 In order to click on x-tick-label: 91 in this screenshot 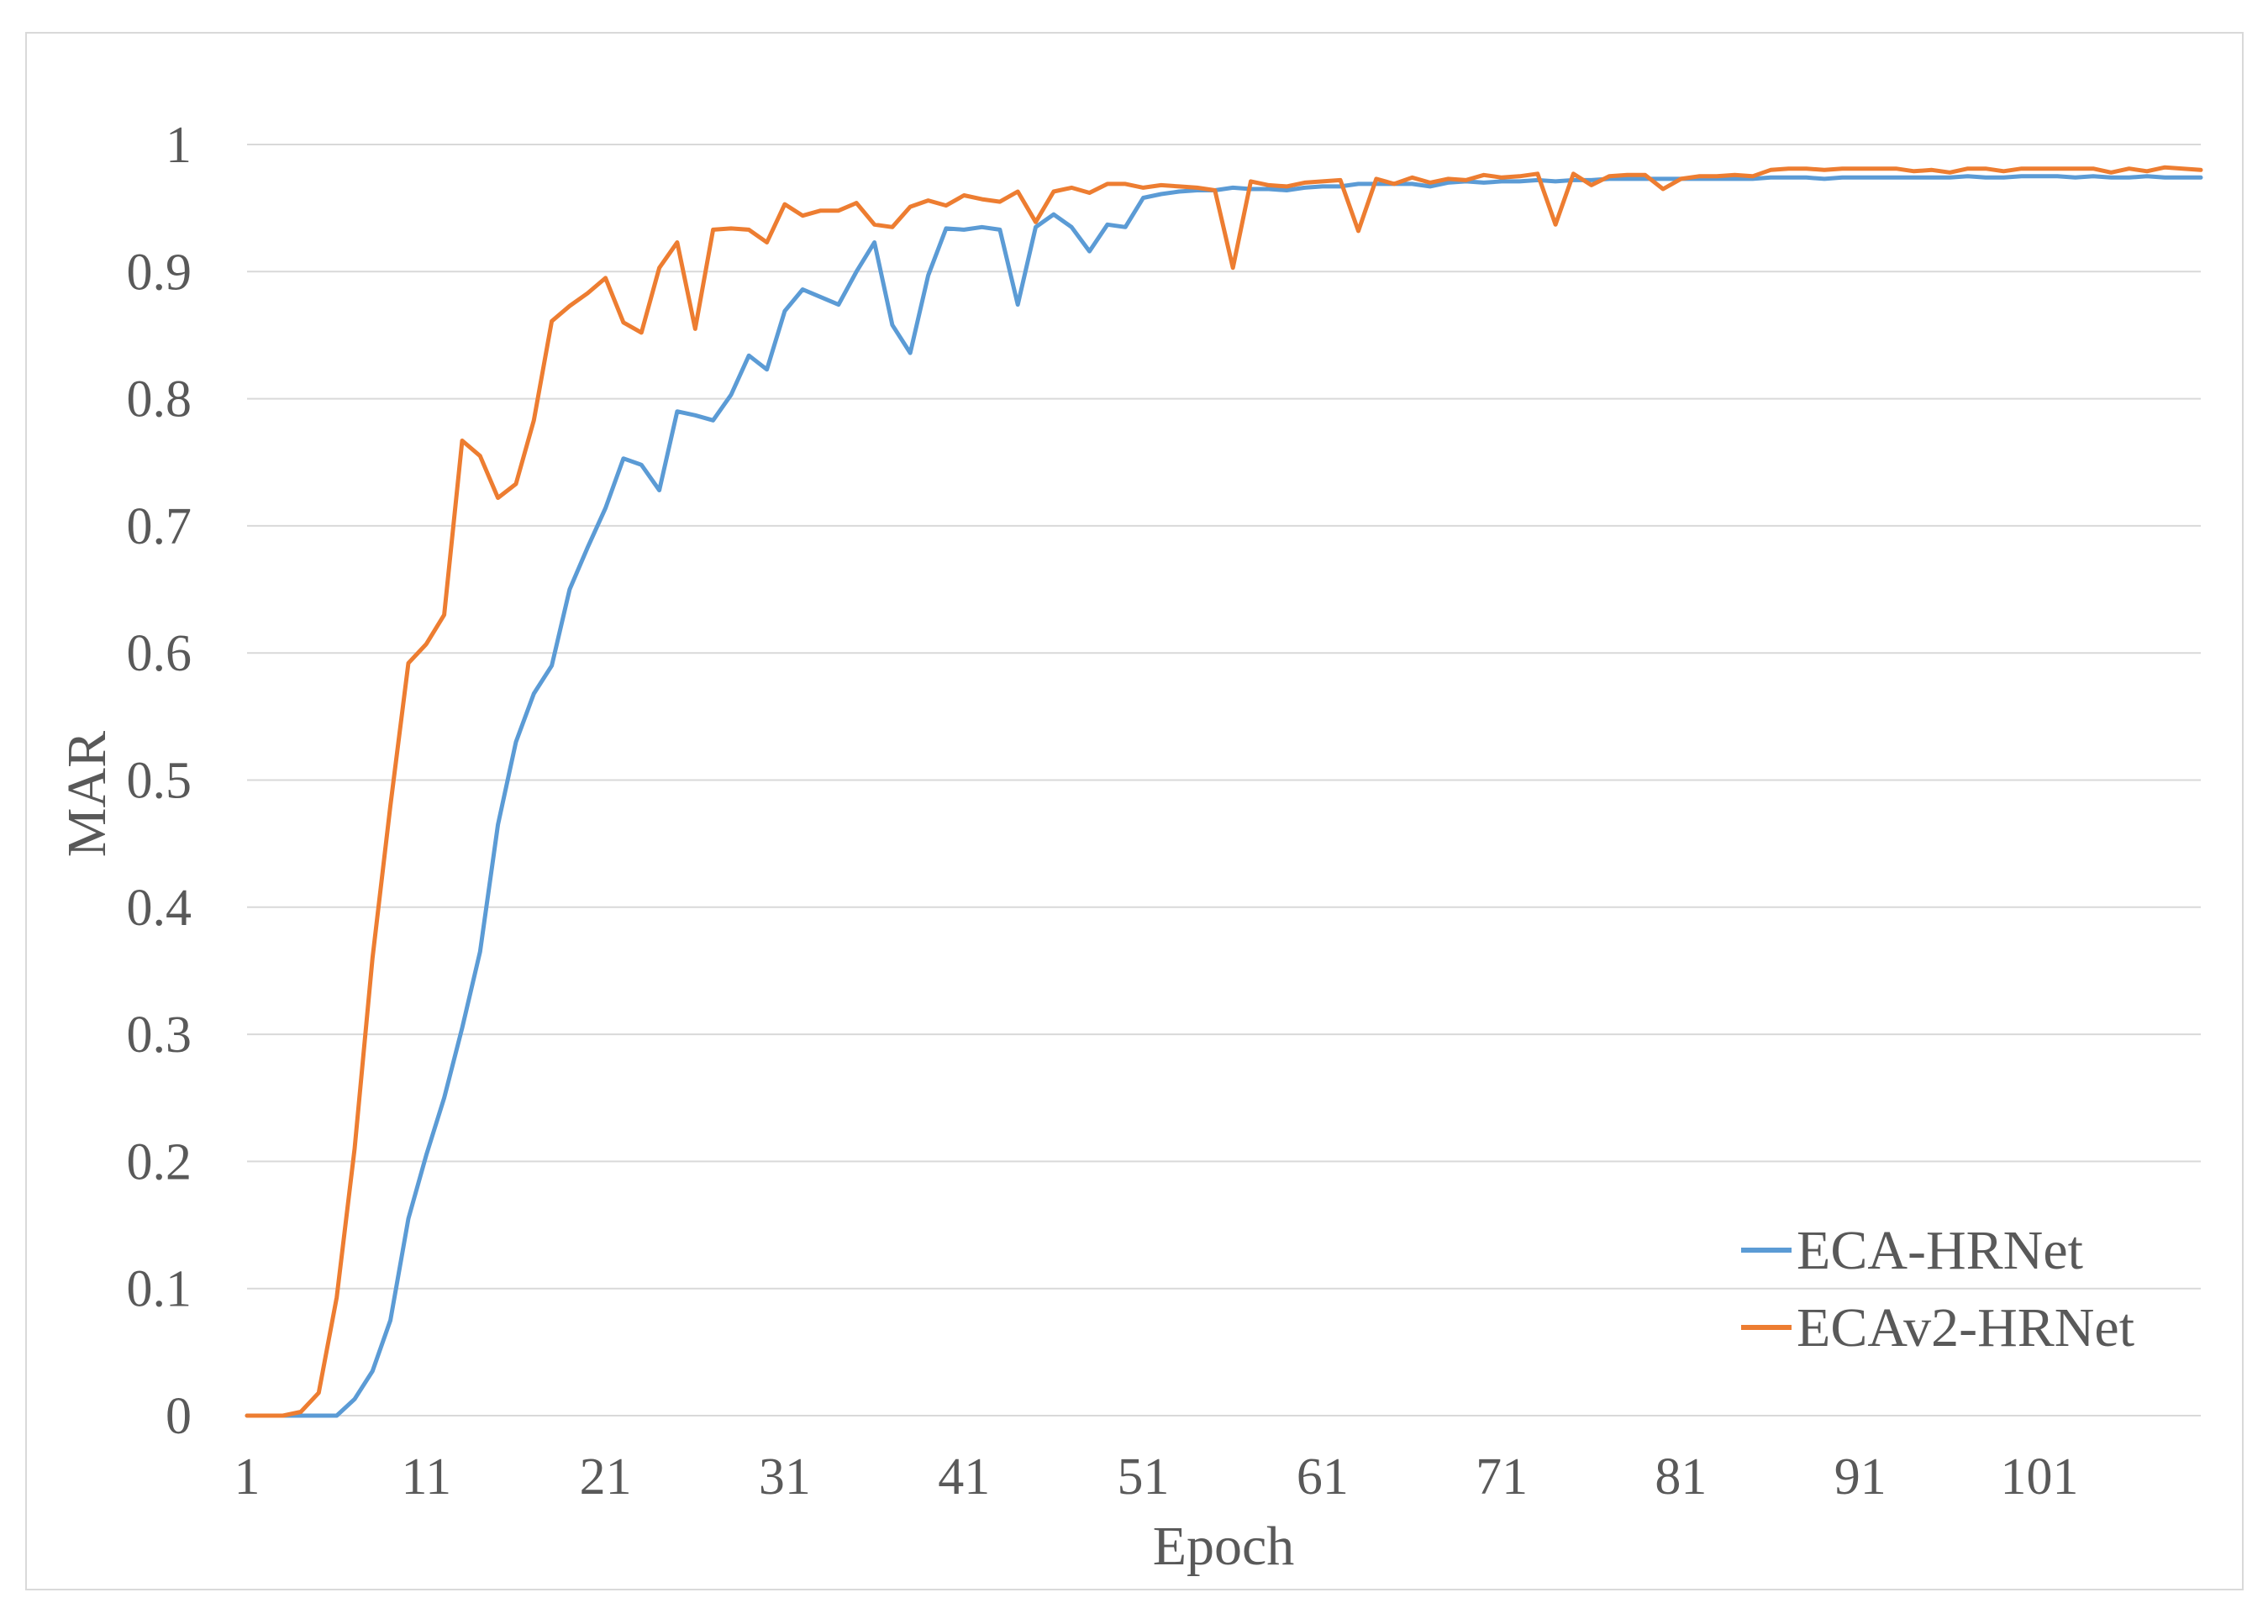, I will do `click(1860, 1477)`.